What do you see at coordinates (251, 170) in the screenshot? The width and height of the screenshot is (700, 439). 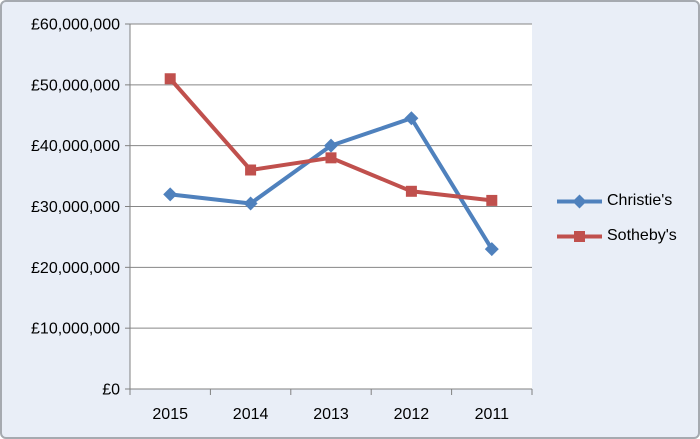 I see `data-point-sothebys-2014` at bounding box center [251, 170].